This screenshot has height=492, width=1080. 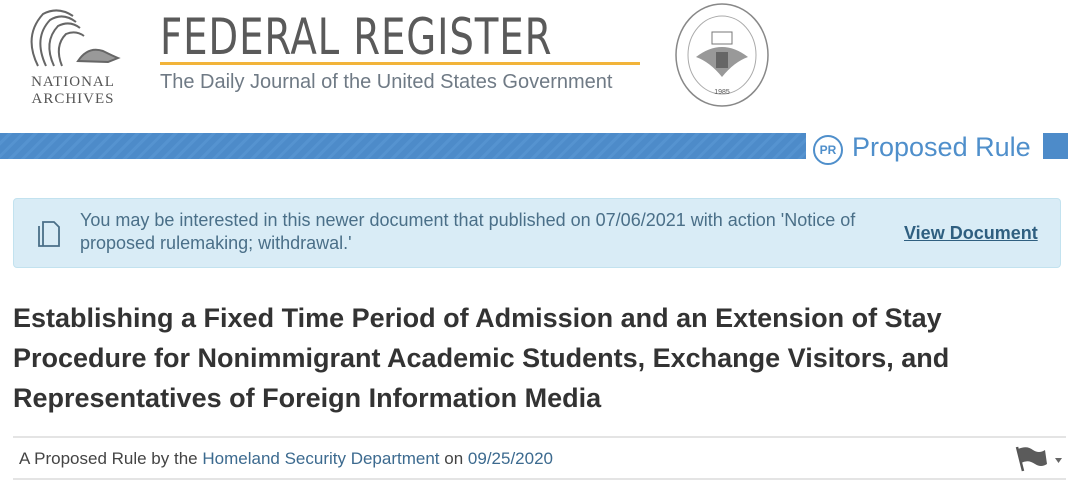 I want to click on stripe-end, so click(x=1055, y=146).